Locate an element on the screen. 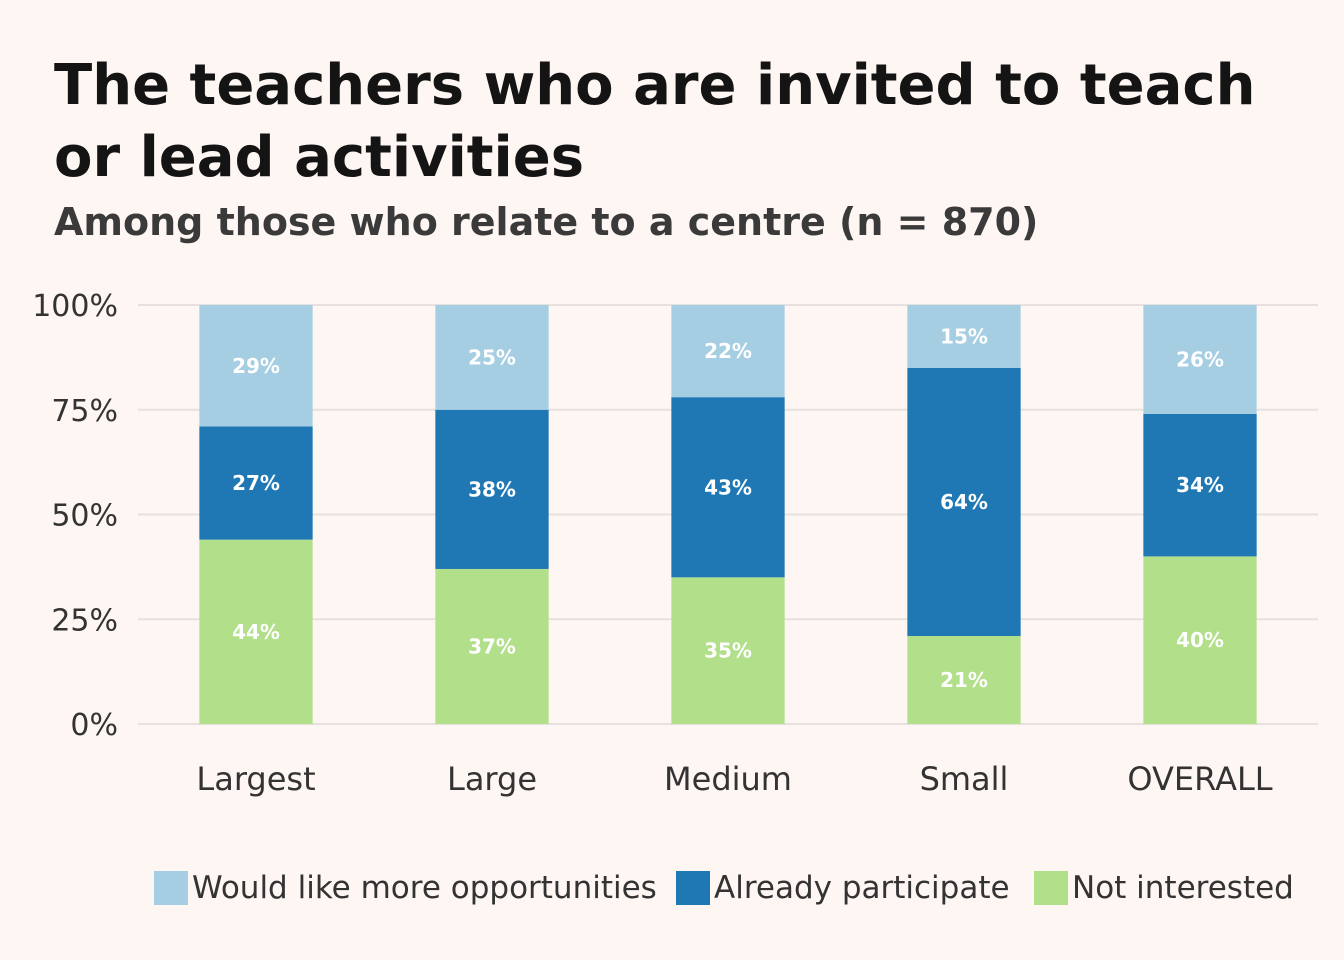 The image size is (1344, 960). data-label: 43% is located at coordinates (728, 487).